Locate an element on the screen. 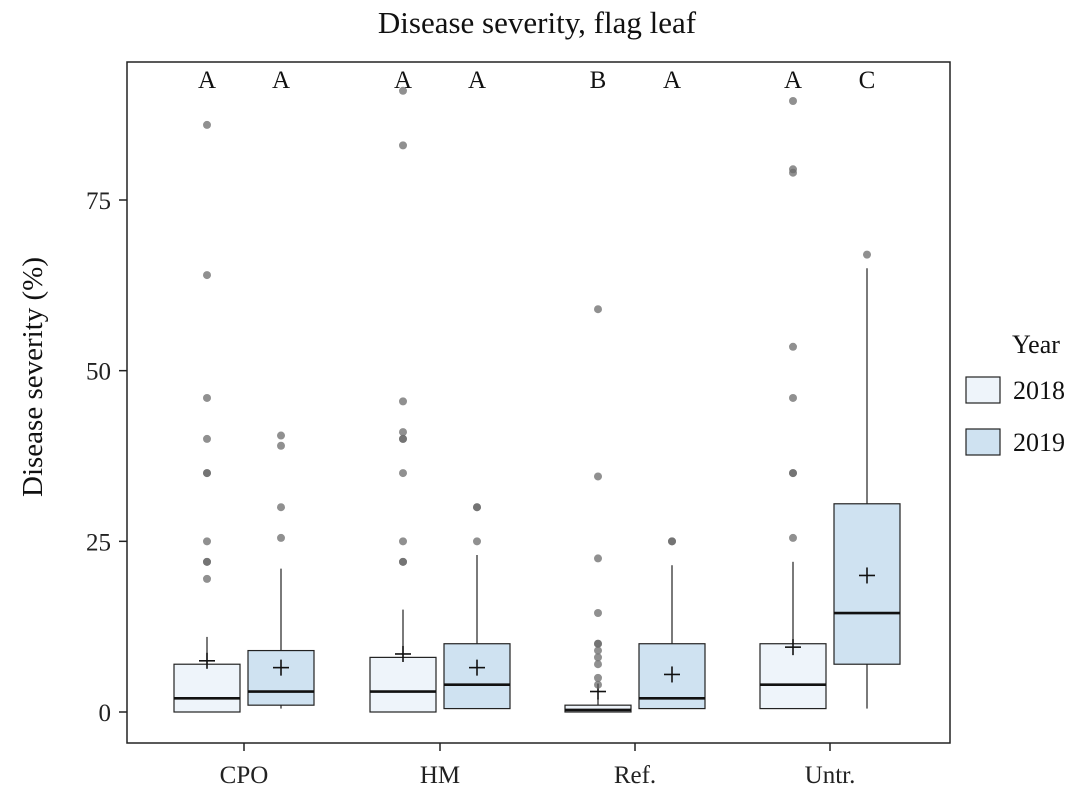 Image resolution: width=1078 pixels, height=791 pixels. x-tick-label: HM is located at coordinates (440, 775).